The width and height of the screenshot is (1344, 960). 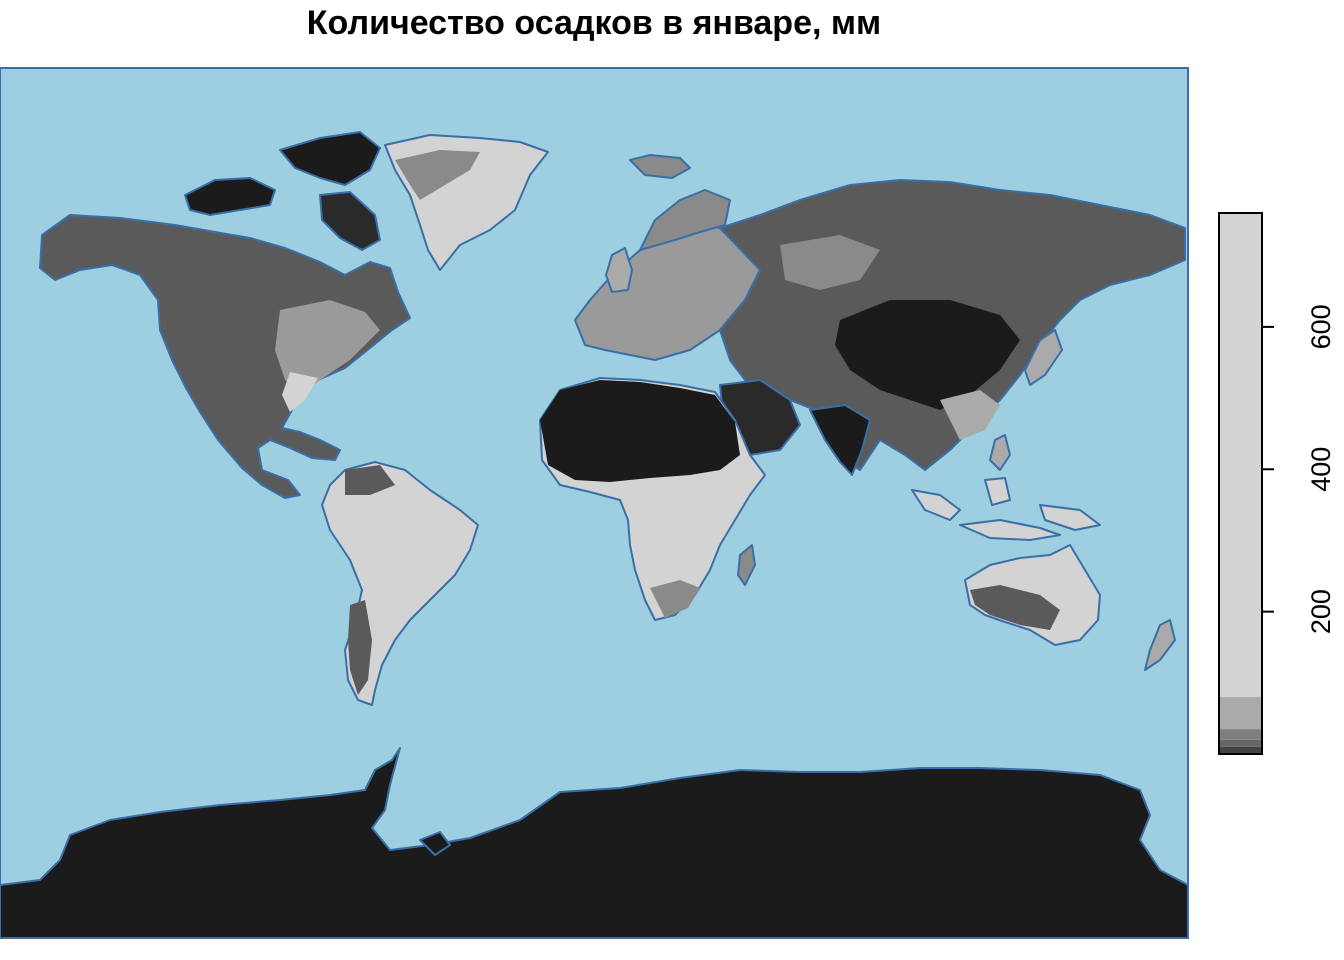 I want to click on legend-tick-label-1: 400, so click(x=1321, y=469).